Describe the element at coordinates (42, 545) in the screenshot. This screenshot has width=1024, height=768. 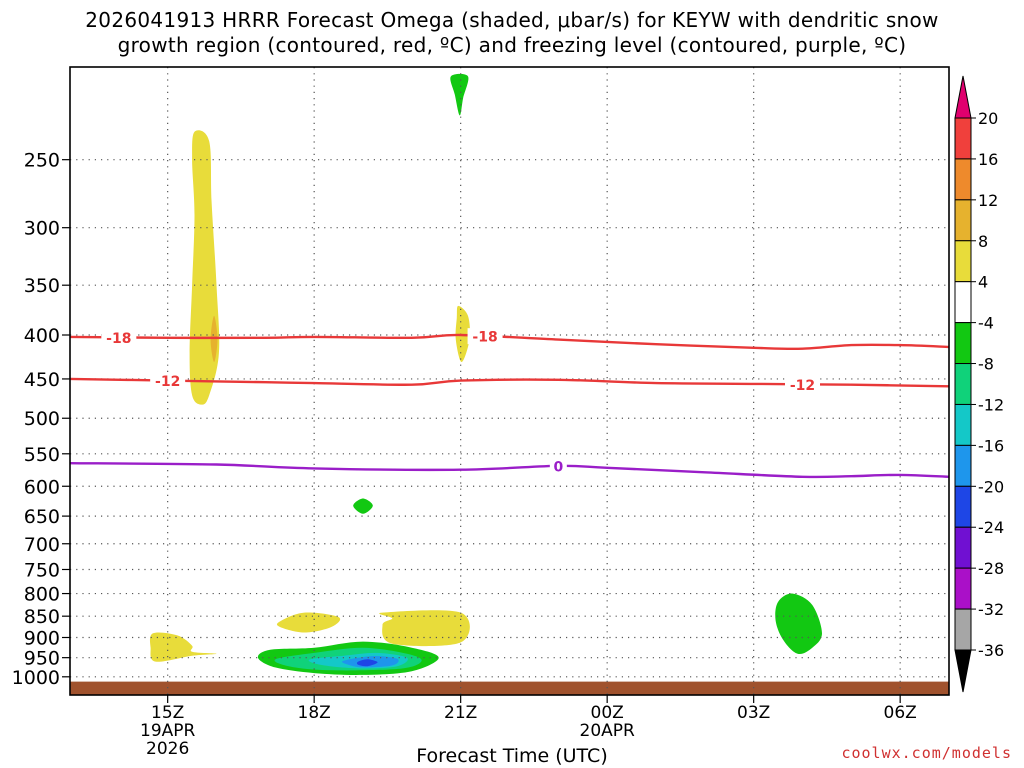
I see `pressure-tick-label: 700` at that location.